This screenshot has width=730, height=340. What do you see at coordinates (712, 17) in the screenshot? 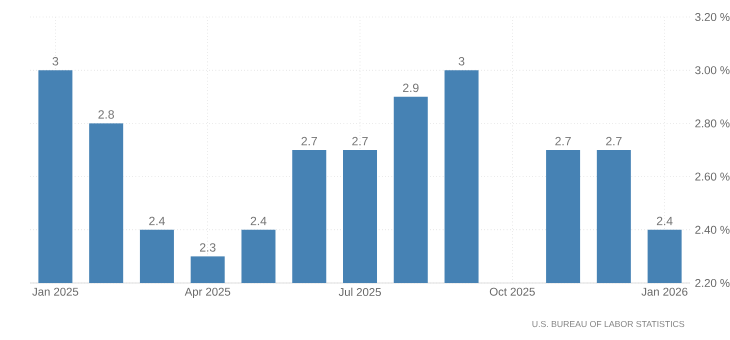
I see `y-tick-label: 3.20 %` at bounding box center [712, 17].